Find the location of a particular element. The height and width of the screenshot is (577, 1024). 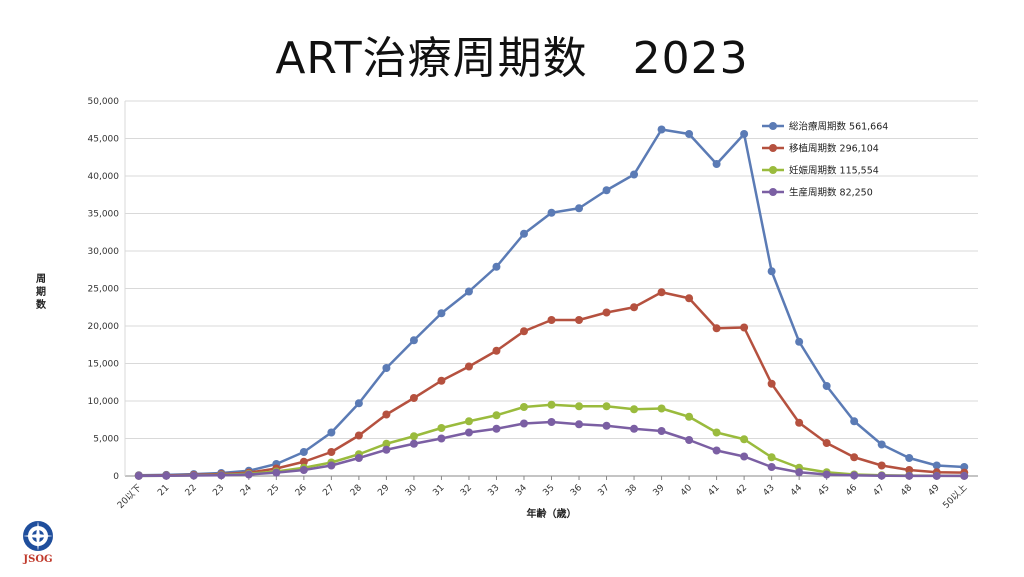

x-tick-label: 42 is located at coordinates (741, 490).